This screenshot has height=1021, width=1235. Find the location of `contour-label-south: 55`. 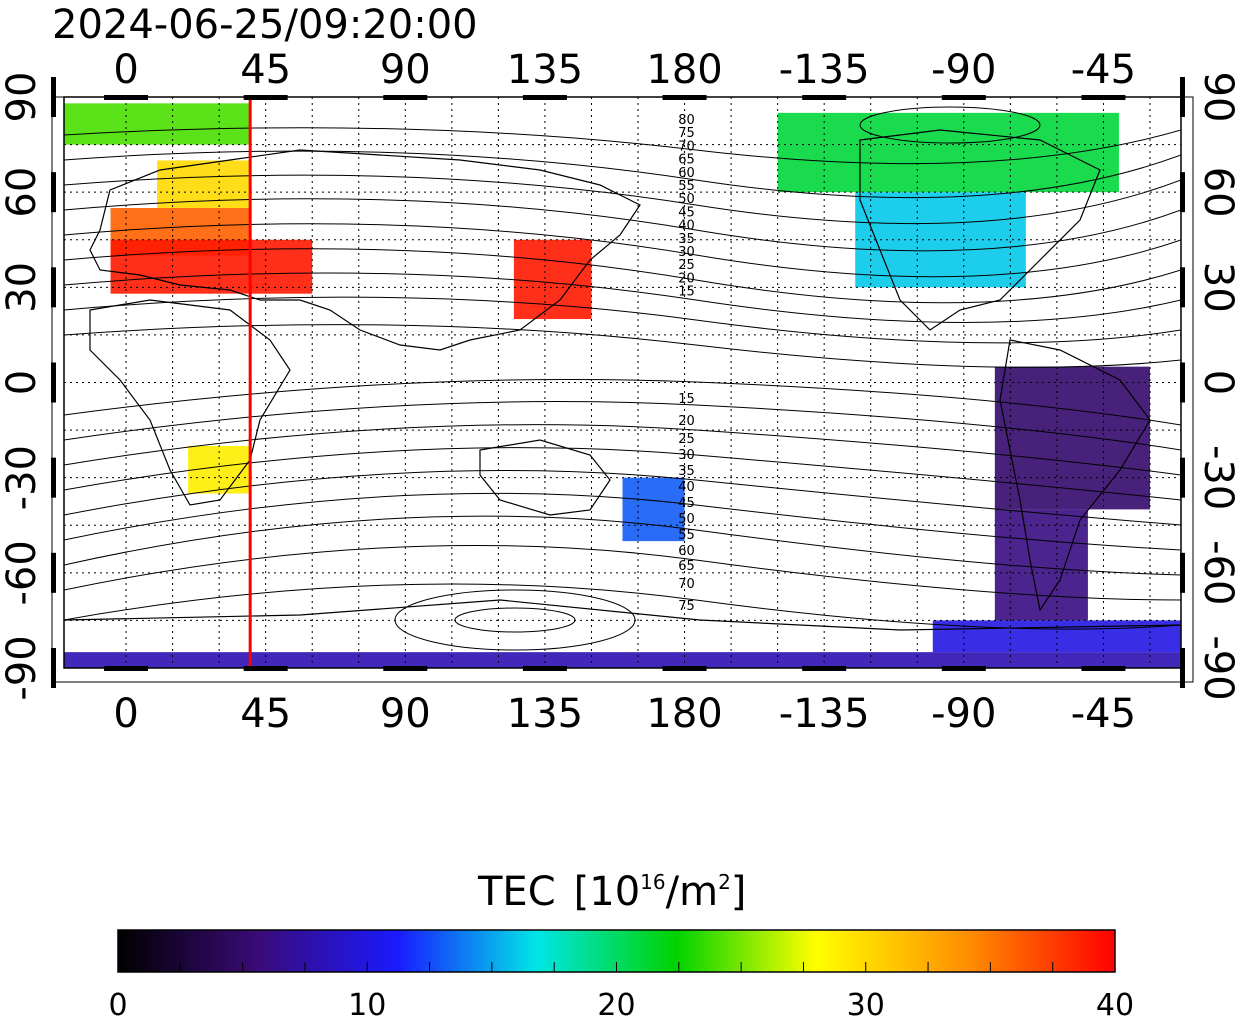

contour-label-south: 55 is located at coordinates (686, 535).